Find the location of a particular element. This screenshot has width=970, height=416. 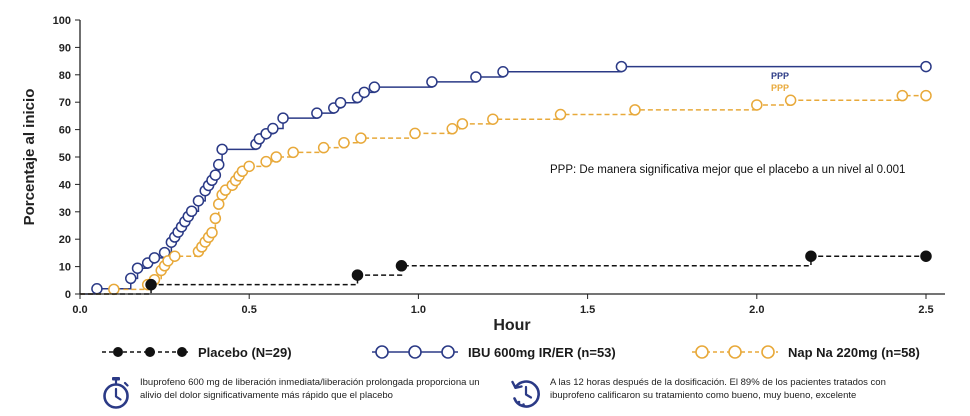

y-tick-label: 60 is located at coordinates (65, 131).